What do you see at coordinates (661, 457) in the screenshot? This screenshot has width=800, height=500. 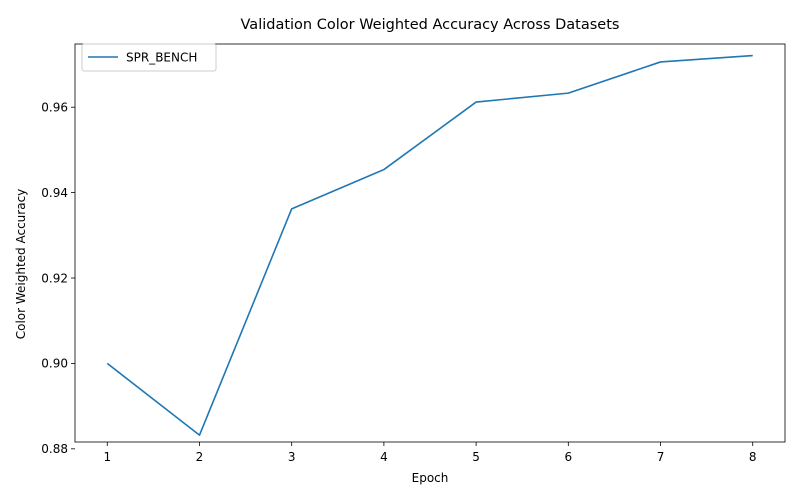 I see `x-tick-label: 7` at bounding box center [661, 457].